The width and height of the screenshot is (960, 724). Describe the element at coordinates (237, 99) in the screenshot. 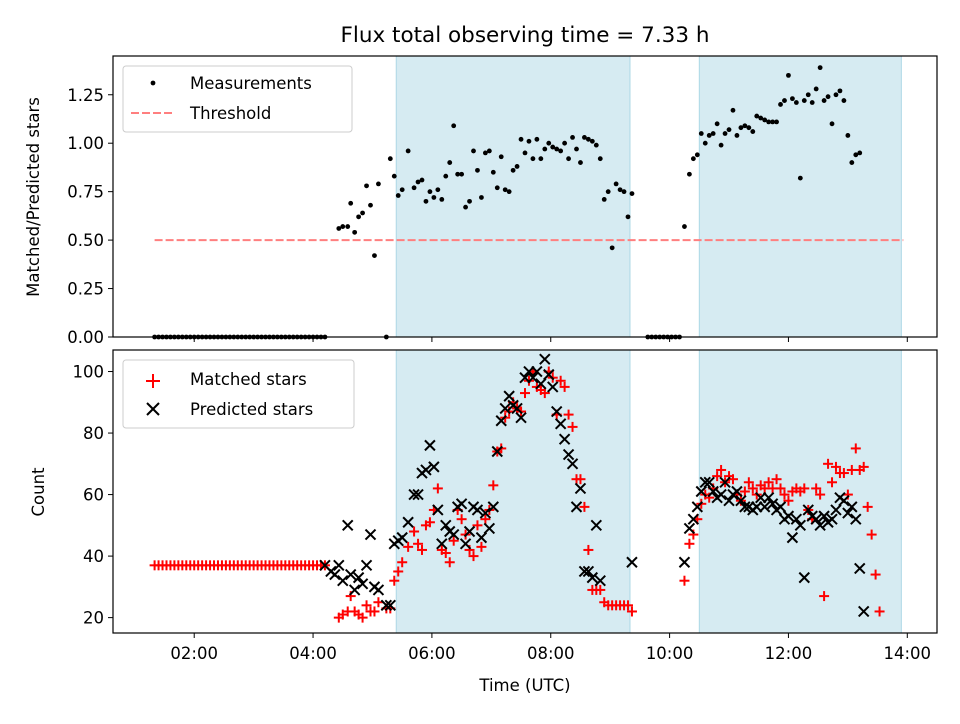

I see `top-legend: Measurements Threshold` at that location.